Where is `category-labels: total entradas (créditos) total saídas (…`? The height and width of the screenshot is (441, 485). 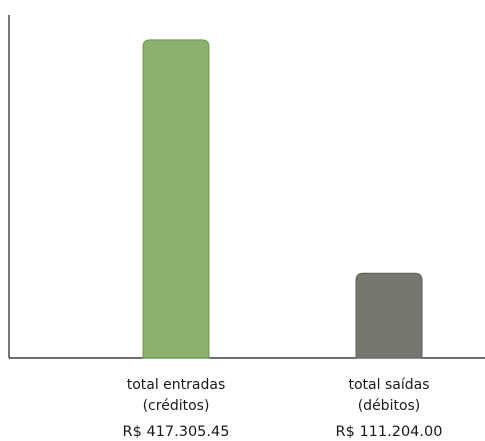 category-labels: total entradas (créditos) total saídas (… is located at coordinates (278, 395).